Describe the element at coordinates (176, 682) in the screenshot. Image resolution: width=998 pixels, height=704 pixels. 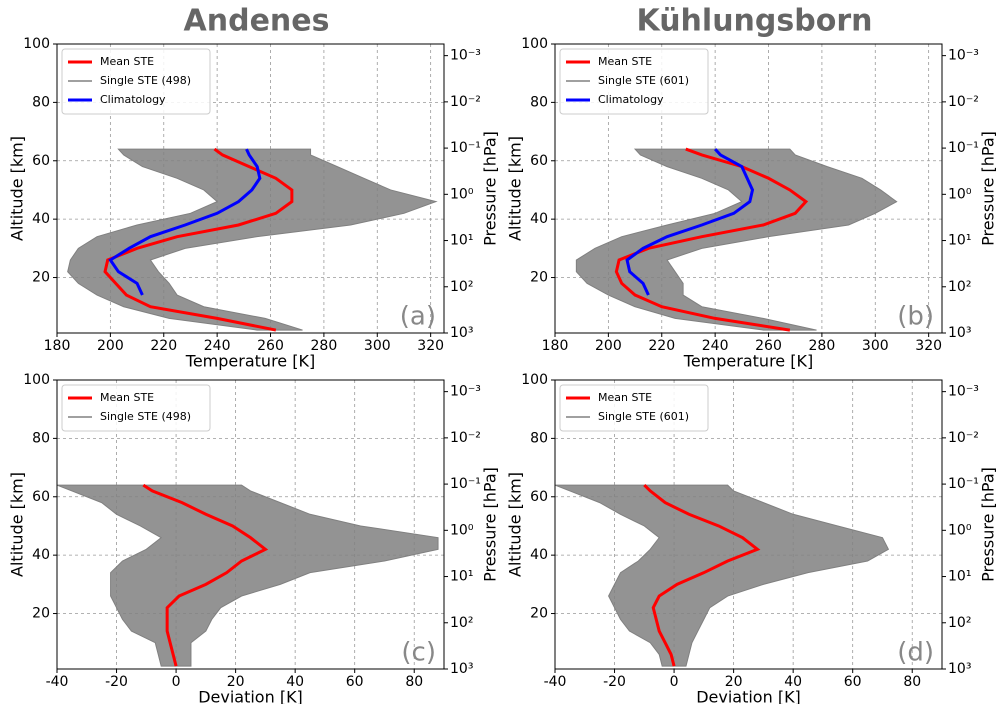
I see `x-tick-label: 0` at that location.